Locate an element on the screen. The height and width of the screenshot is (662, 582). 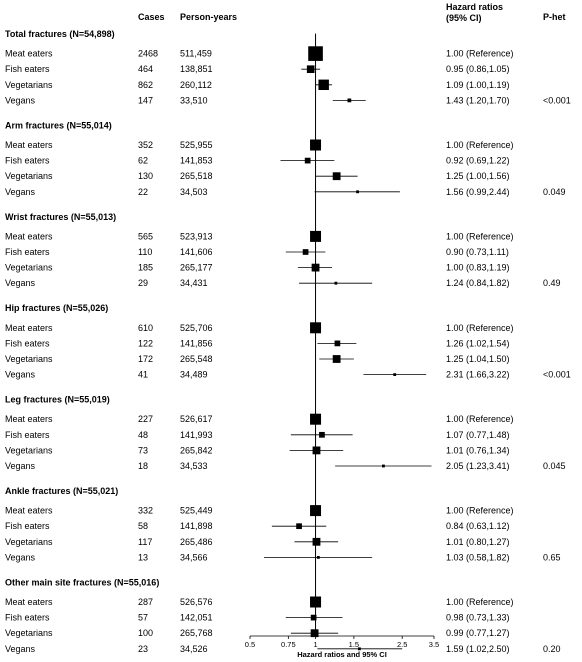
table-row: Vegetarians 185 265,177 1.00 (0.83,1.19) is located at coordinates (257, 268).